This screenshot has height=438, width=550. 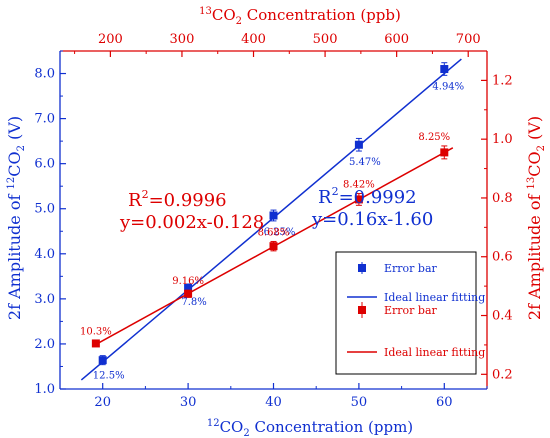 I want to click on right-tick-label: 1.2, so click(x=502, y=80).